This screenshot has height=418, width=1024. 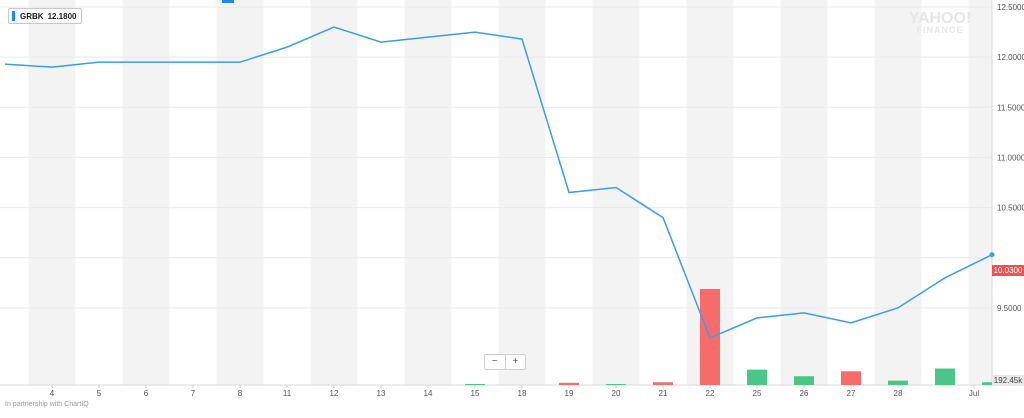 I want to click on x-tick-label: 25, so click(x=757, y=393).